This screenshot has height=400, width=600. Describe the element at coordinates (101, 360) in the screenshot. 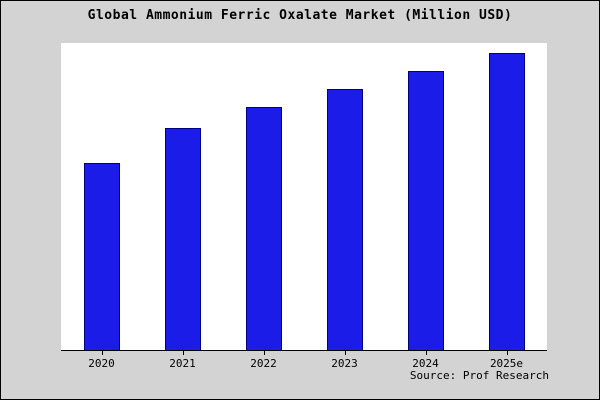

I see `x-tick-label-2020: 2020` at that location.